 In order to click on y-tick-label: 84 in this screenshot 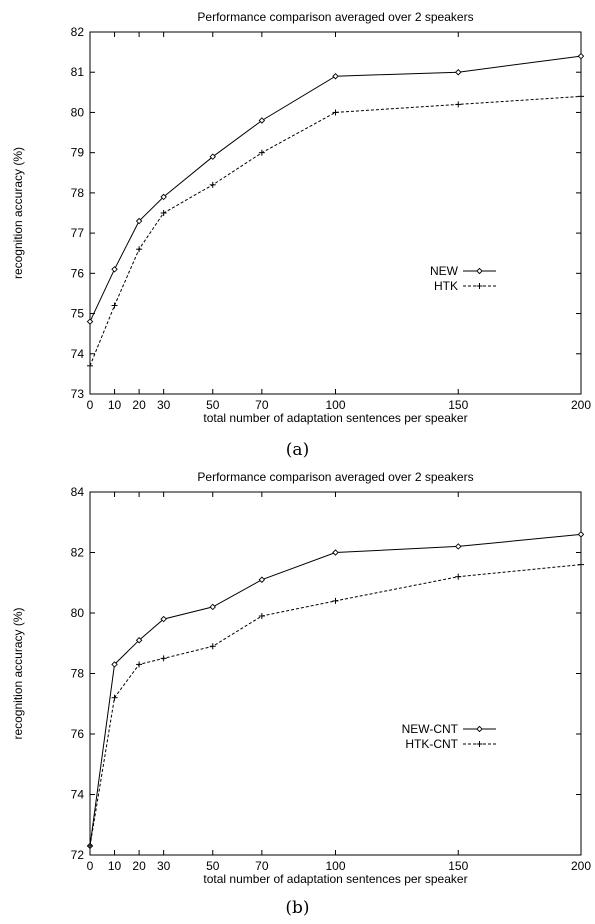, I will do `click(78, 492)`.